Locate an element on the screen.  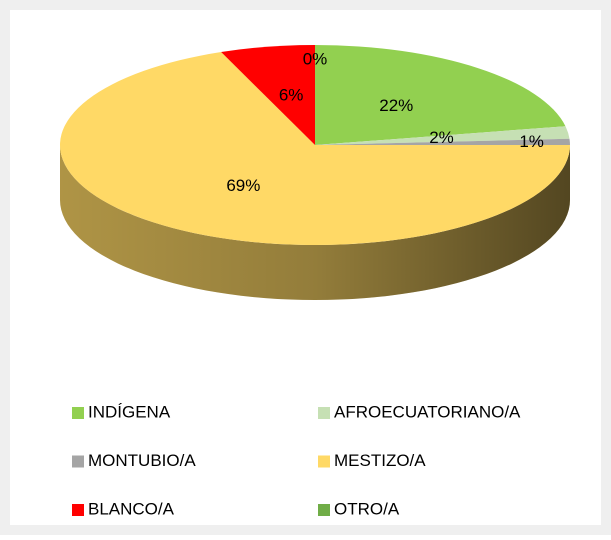
data-label: 2% is located at coordinates (441, 137).